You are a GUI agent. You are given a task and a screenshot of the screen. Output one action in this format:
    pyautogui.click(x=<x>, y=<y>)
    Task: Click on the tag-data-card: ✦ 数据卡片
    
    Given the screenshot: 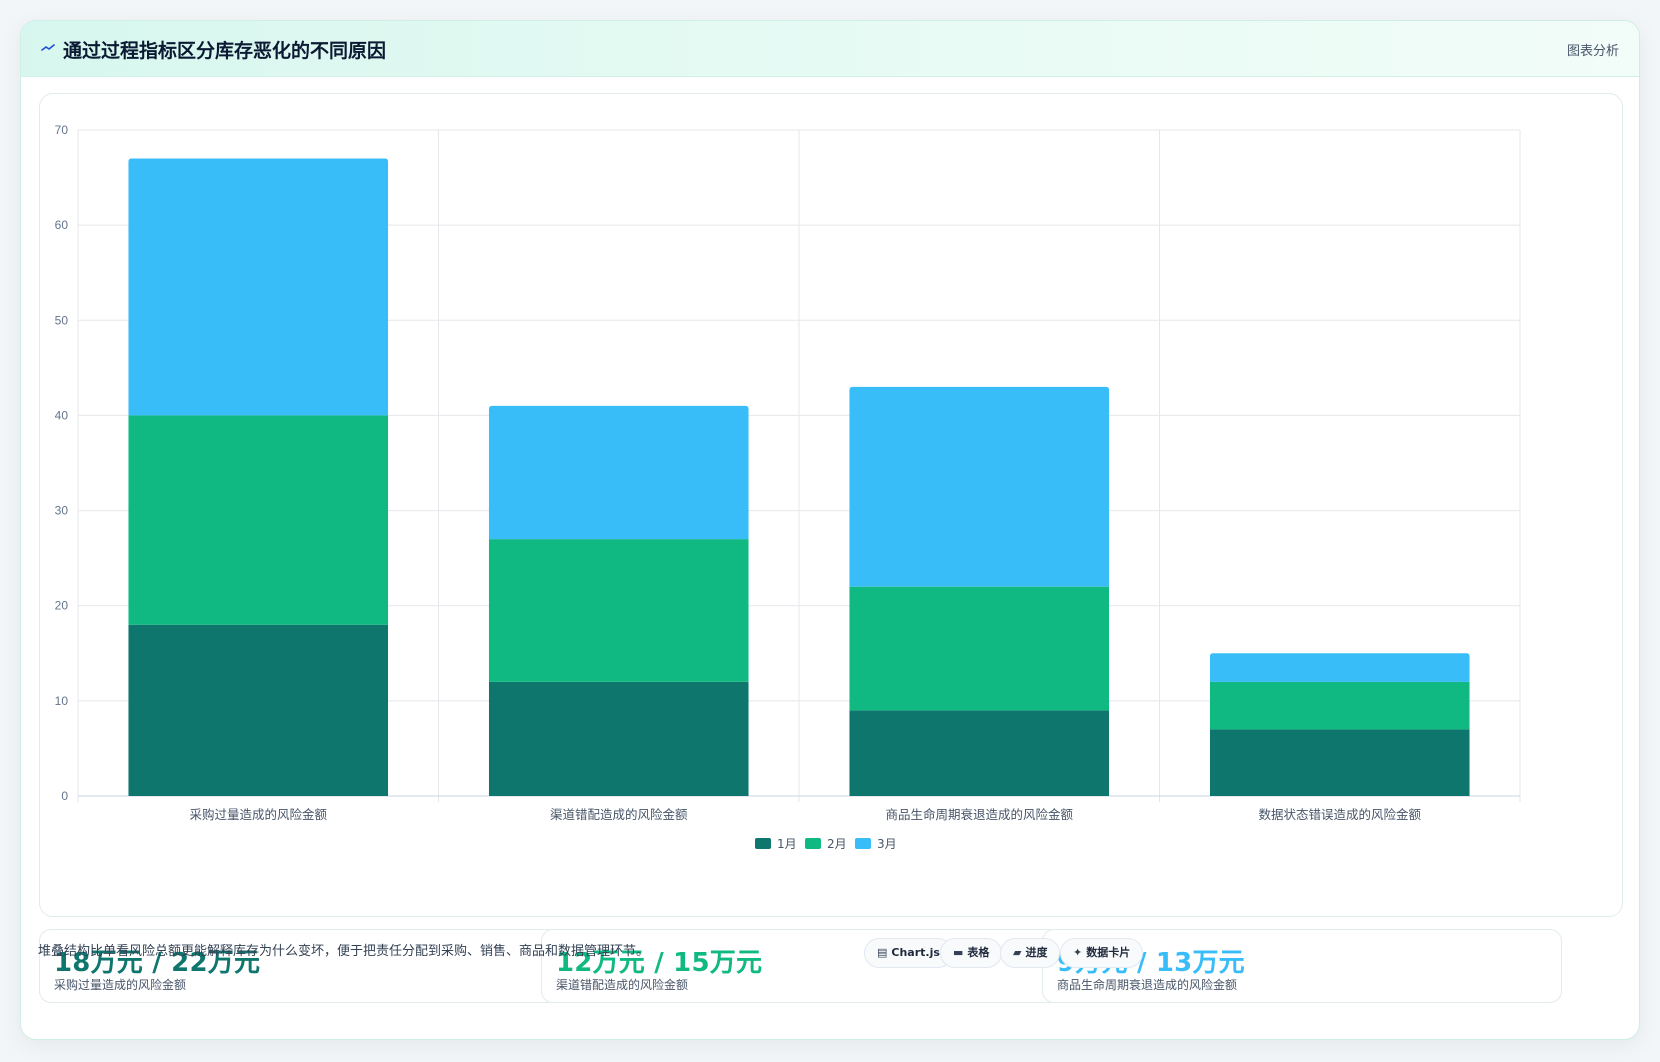 What is the action you would take?
    pyautogui.click(x=1102, y=953)
    